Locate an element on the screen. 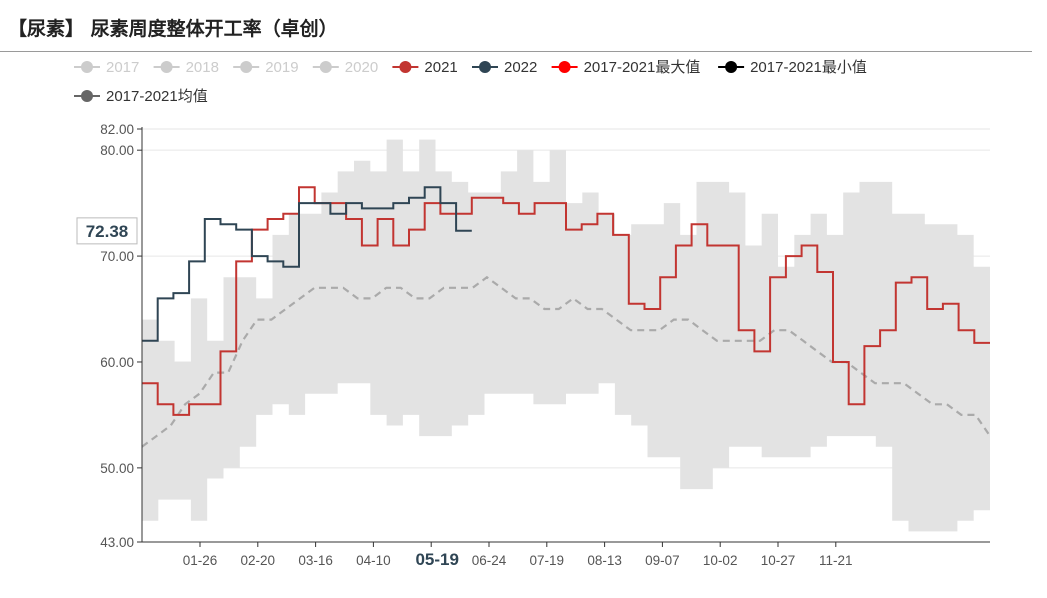  legend-item-7: 2017-2021最小值 is located at coordinates (792, 67).